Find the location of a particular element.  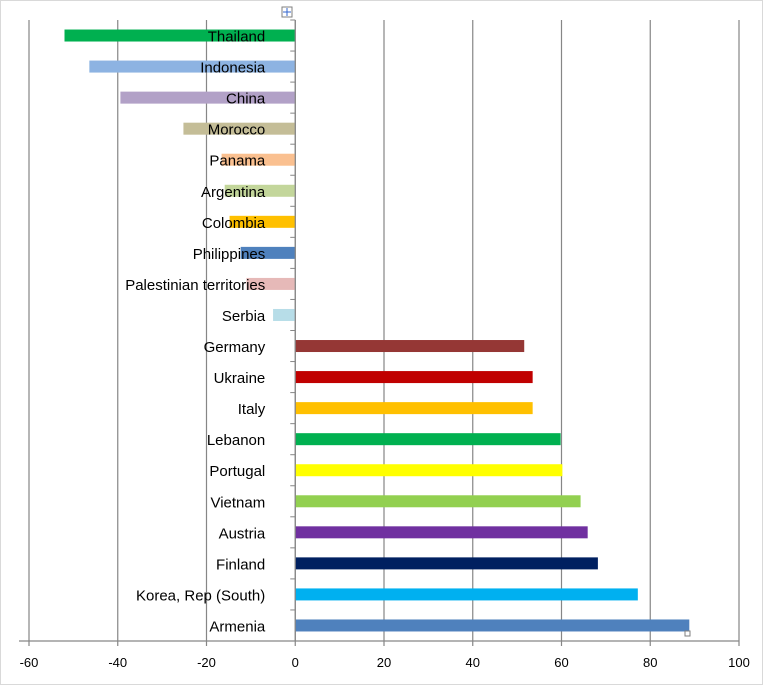

category-label: Ukraine is located at coordinates (240, 378).